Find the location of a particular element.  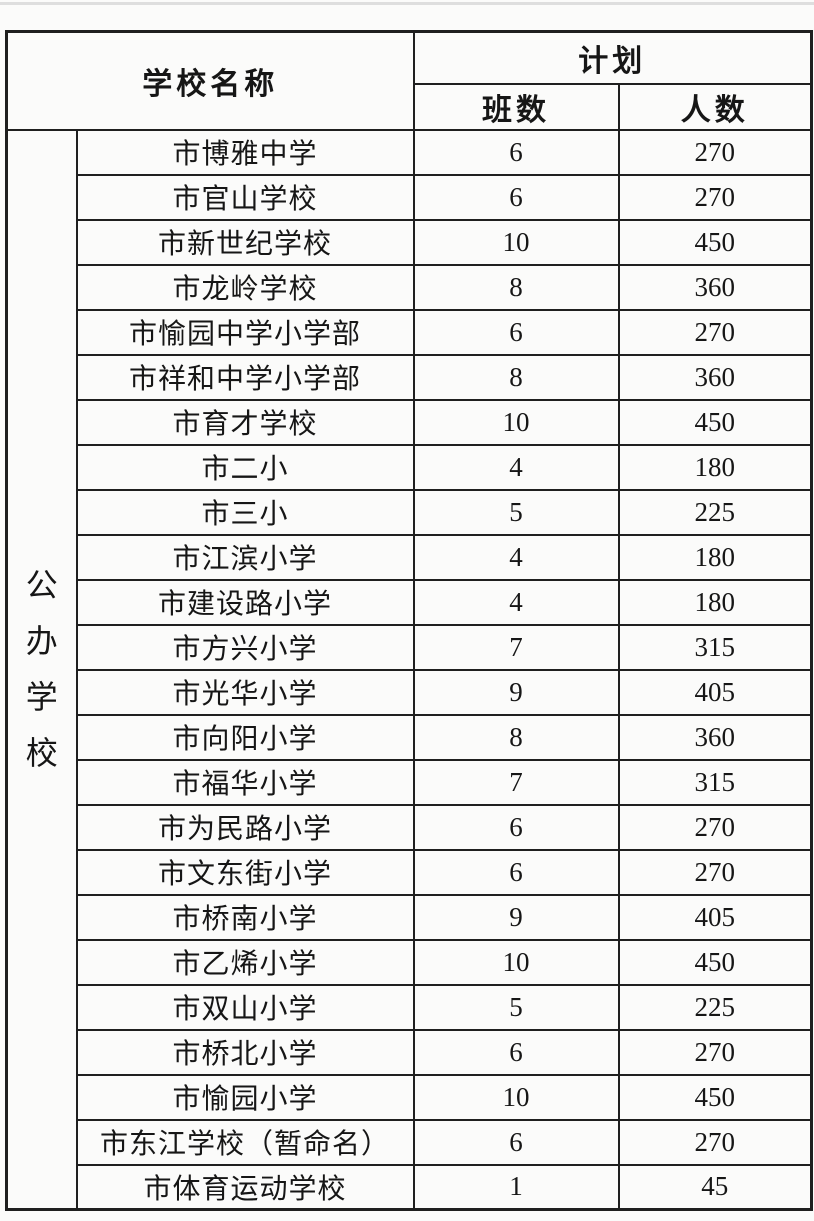

table-row: 市为民路小学 6 270 is located at coordinates (410, 827).